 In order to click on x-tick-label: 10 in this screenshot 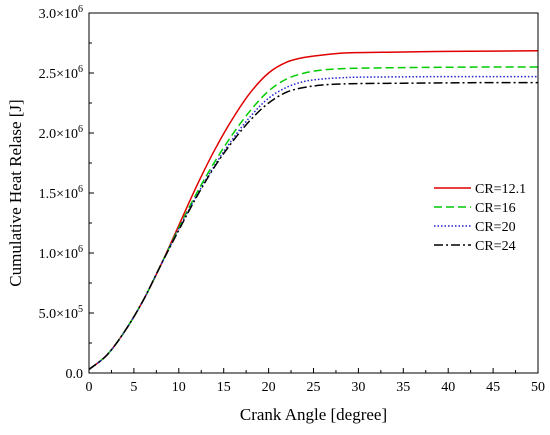, I will do `click(179, 387)`.